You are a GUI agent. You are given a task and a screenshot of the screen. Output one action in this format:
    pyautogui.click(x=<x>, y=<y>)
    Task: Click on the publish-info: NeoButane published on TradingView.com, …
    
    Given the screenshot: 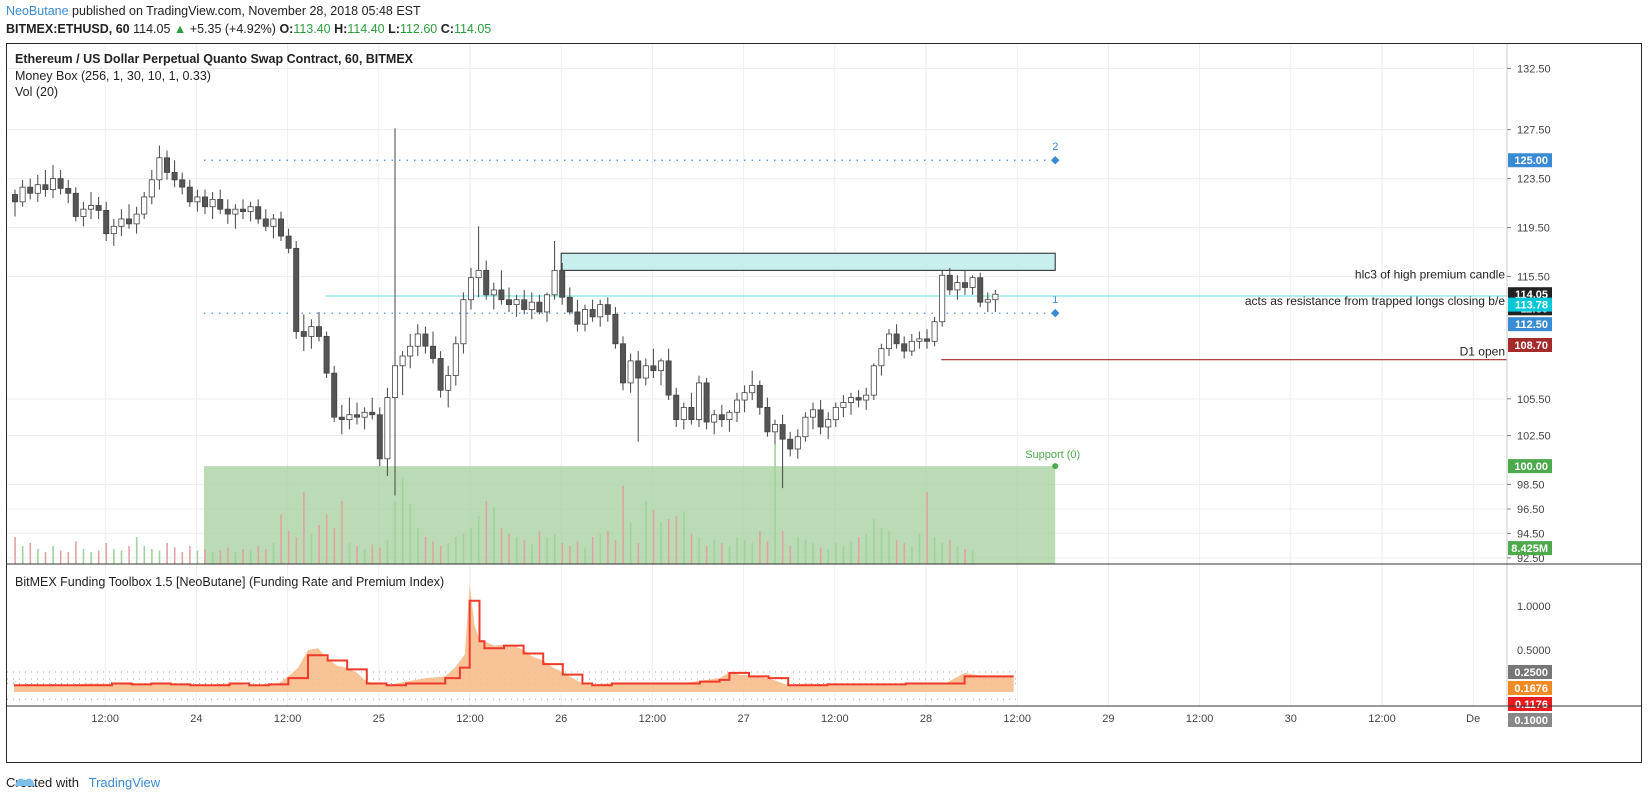 What is the action you would take?
    pyautogui.click(x=213, y=11)
    